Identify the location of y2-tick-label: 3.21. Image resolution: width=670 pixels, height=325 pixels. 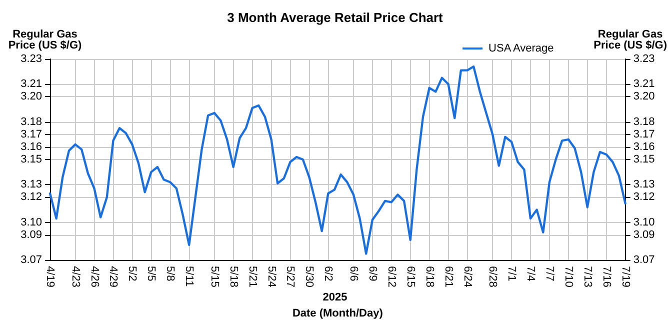
(644, 84).